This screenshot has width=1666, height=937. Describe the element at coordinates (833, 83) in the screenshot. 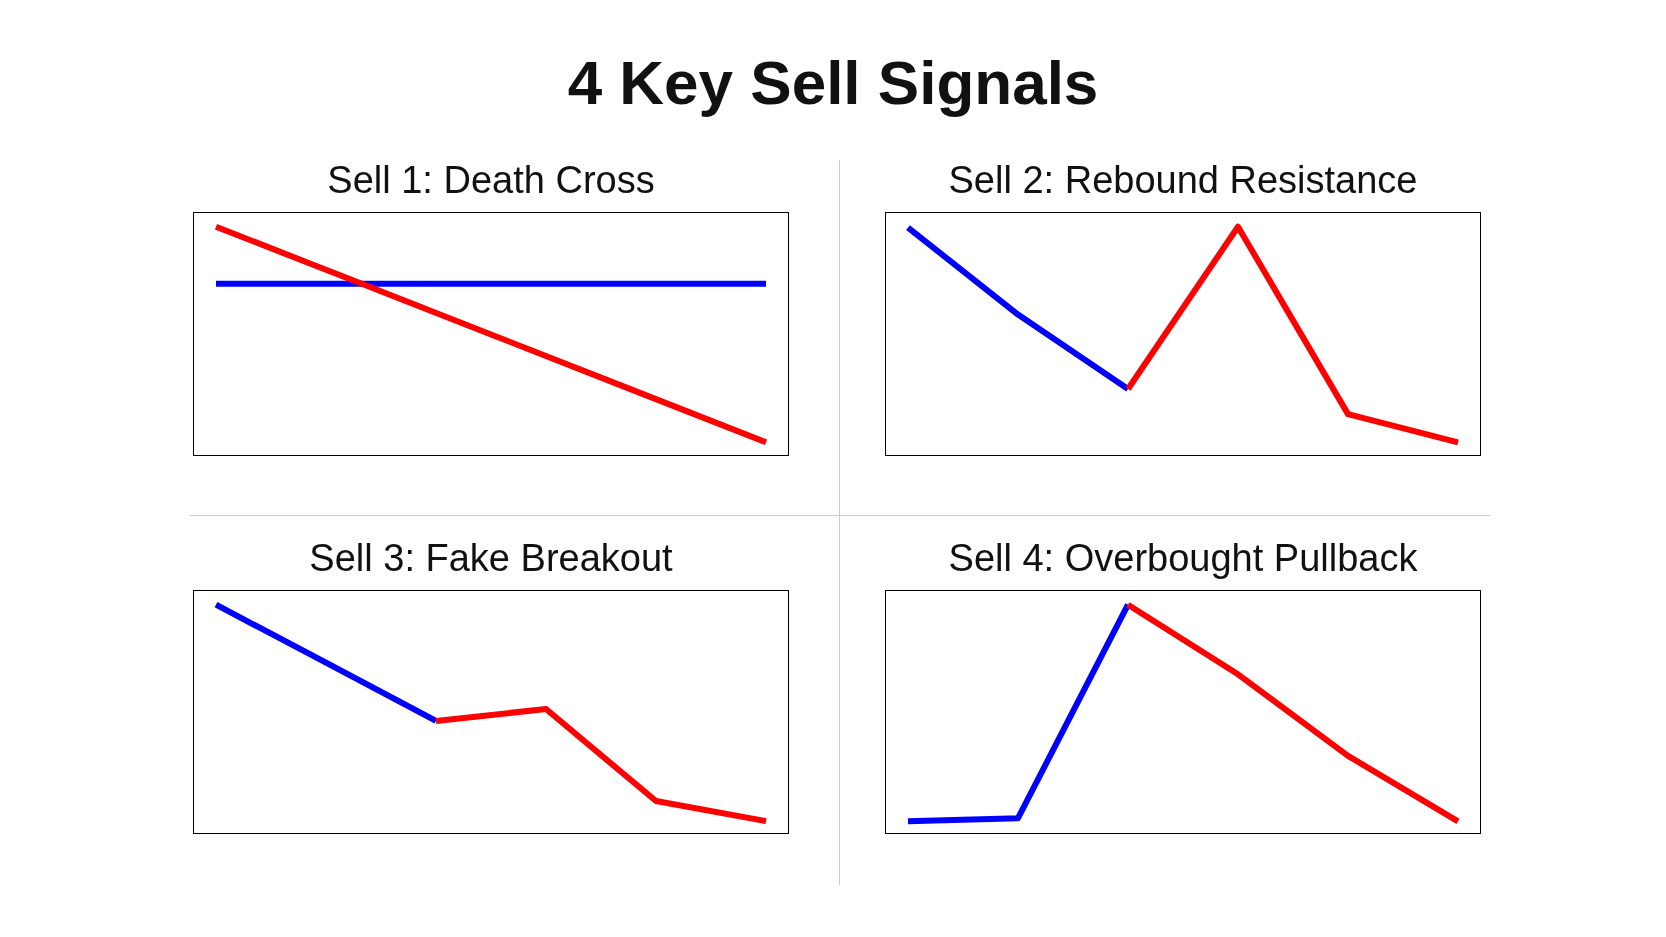

I see `text: 4 Key Sell Signals` at that location.